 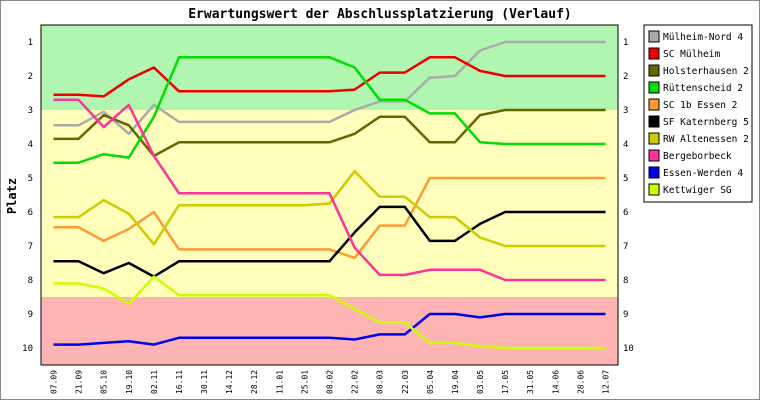 What do you see at coordinates (355, 382) in the screenshot?
I see `x-tick-label: 22.02` at bounding box center [355, 382].